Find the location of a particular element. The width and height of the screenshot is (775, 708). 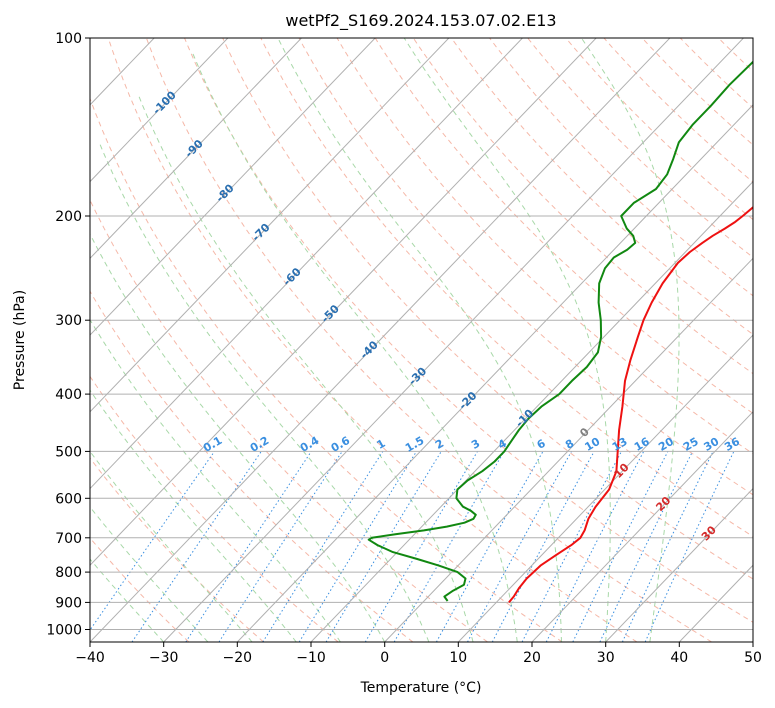

chart-title: wetPf2_S169.2024.153.07.02.E13 is located at coordinates (420, 21).